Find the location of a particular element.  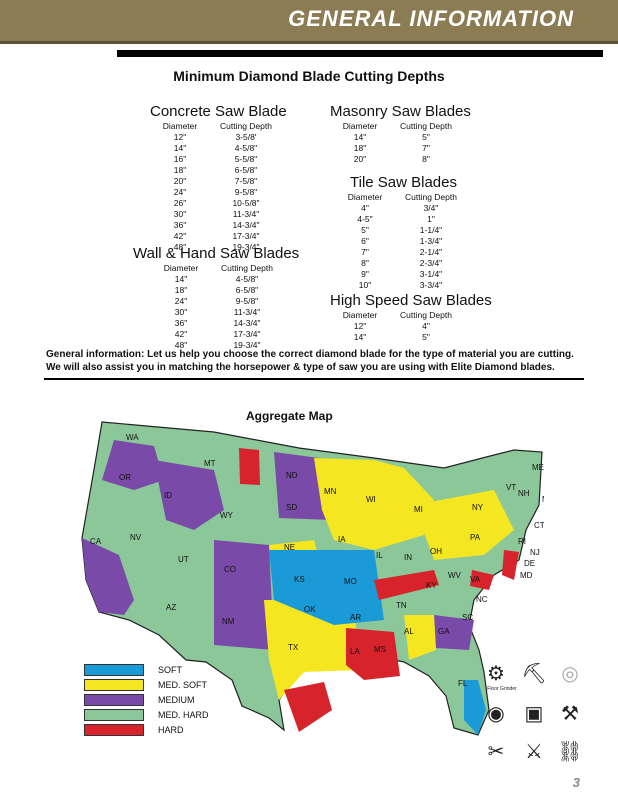

state-label-il: IL is located at coordinates (379, 555).